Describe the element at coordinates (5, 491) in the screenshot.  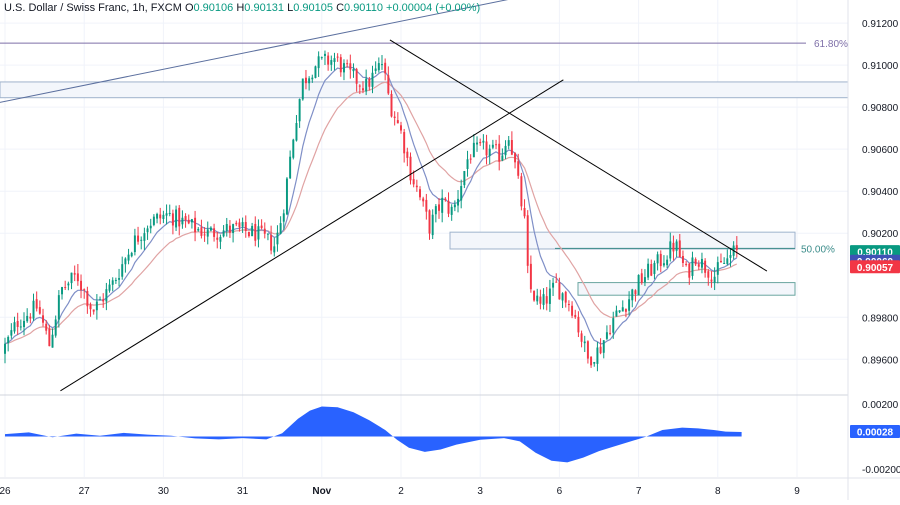
I see `time-tick-label: 26` at that location.